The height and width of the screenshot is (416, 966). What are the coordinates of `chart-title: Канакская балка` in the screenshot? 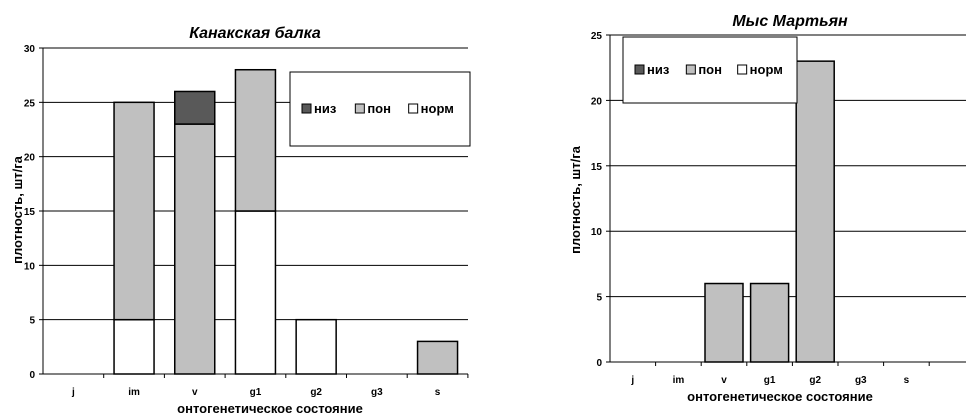 It's located at (255, 33).